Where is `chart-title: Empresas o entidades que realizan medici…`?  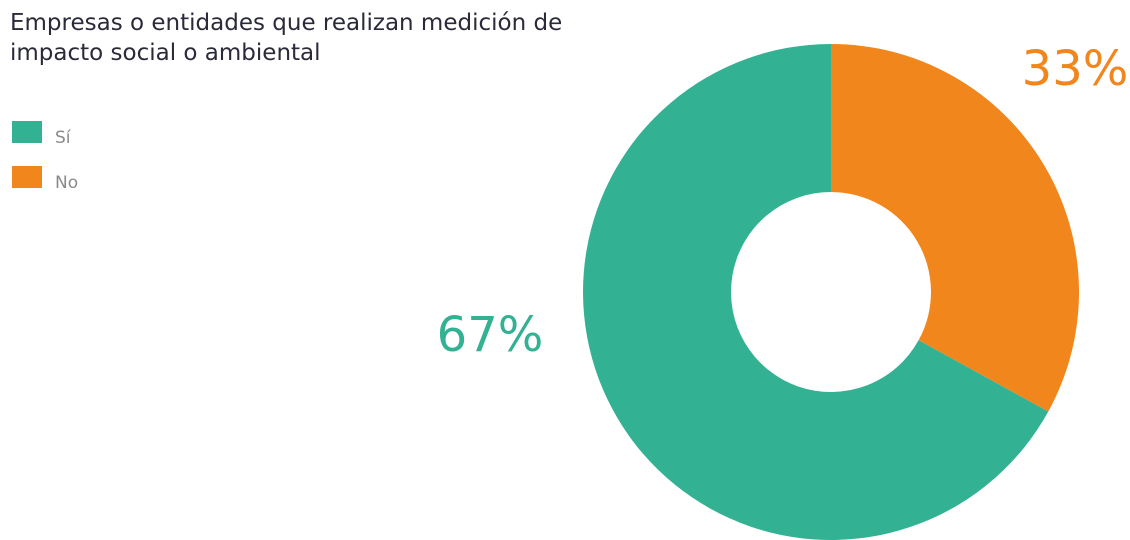
chart-title: Empresas o entidades que realizan medici… is located at coordinates (286, 38).